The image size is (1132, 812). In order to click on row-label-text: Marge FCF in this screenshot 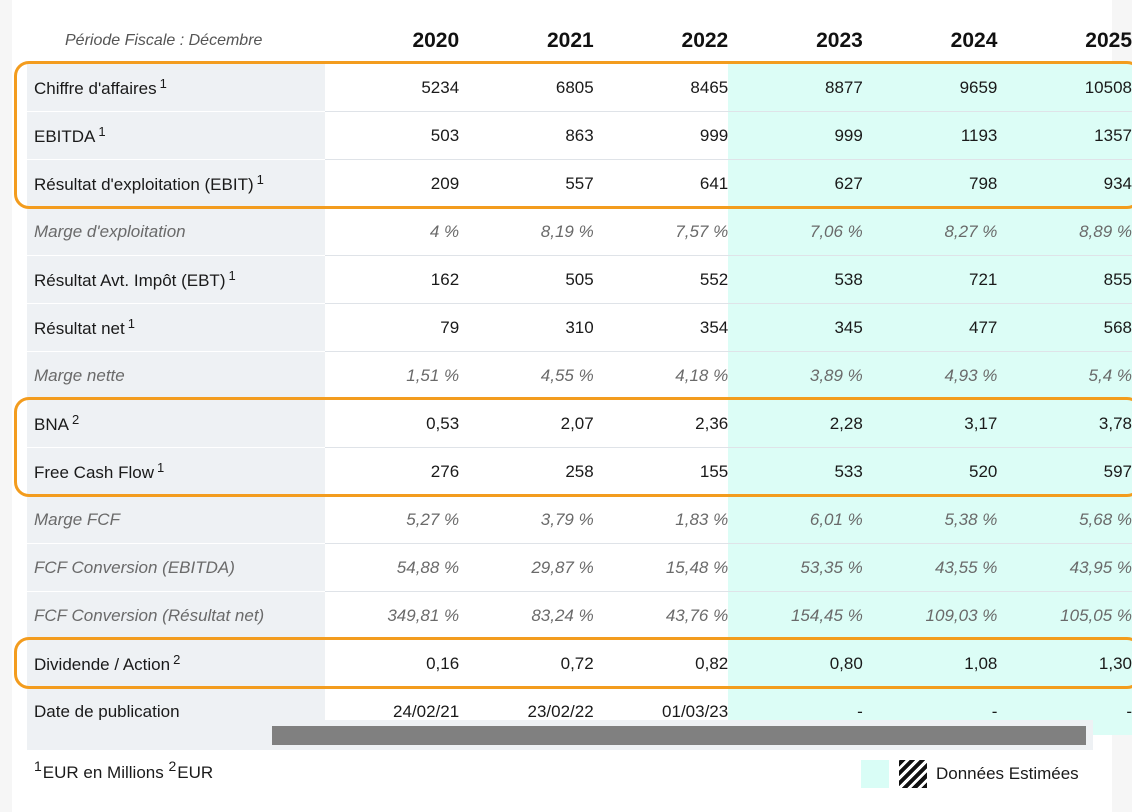, I will do `click(77, 519)`.